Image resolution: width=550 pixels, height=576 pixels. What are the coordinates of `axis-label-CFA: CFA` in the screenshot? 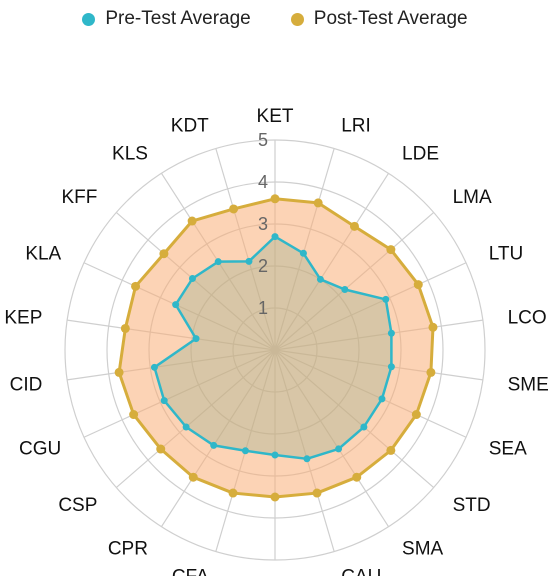 It's located at (190, 571).